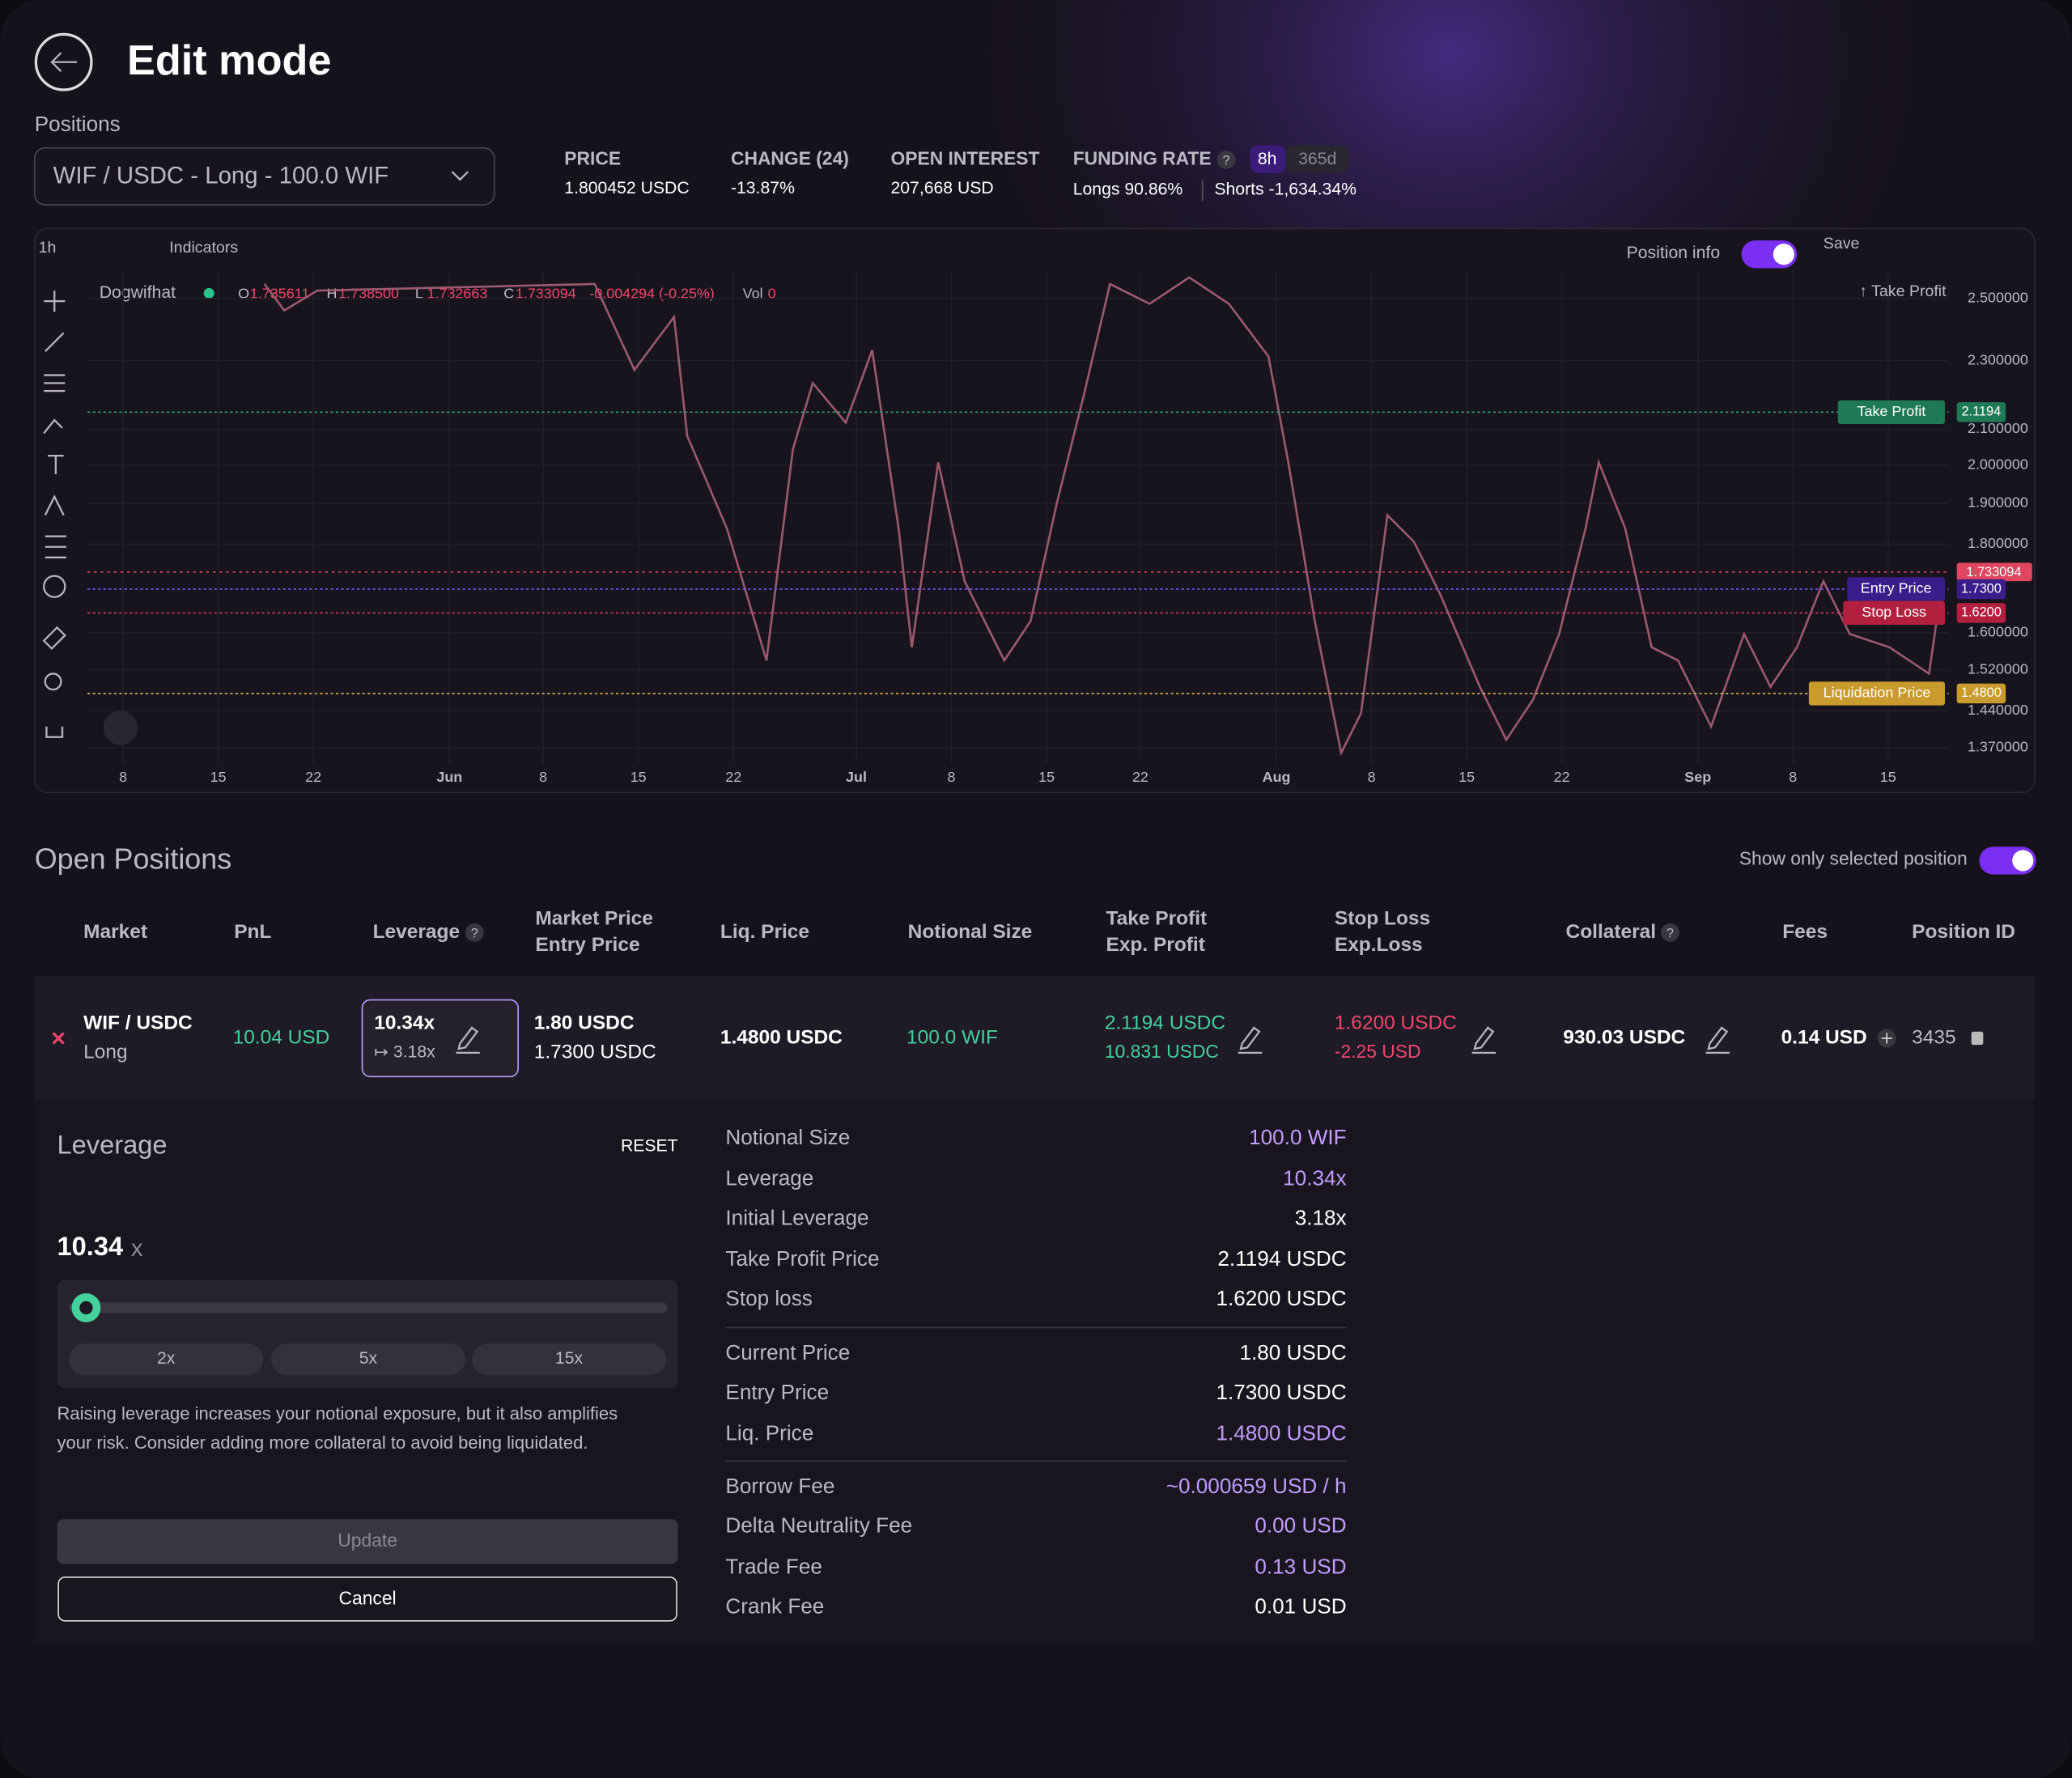 This screenshot has width=2072, height=1778. What do you see at coordinates (63, 61) in the screenshot?
I see `back-button` at bounding box center [63, 61].